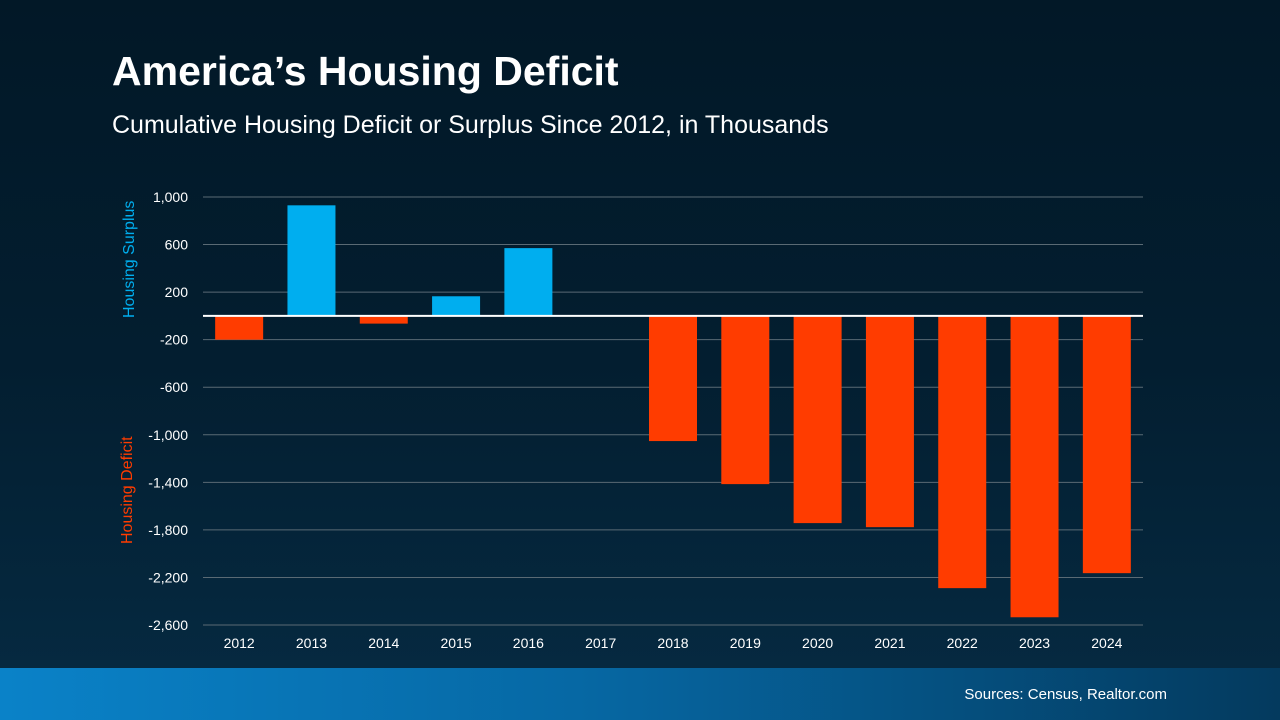  I want to click on y-tick-label: 1,000, so click(170, 197).